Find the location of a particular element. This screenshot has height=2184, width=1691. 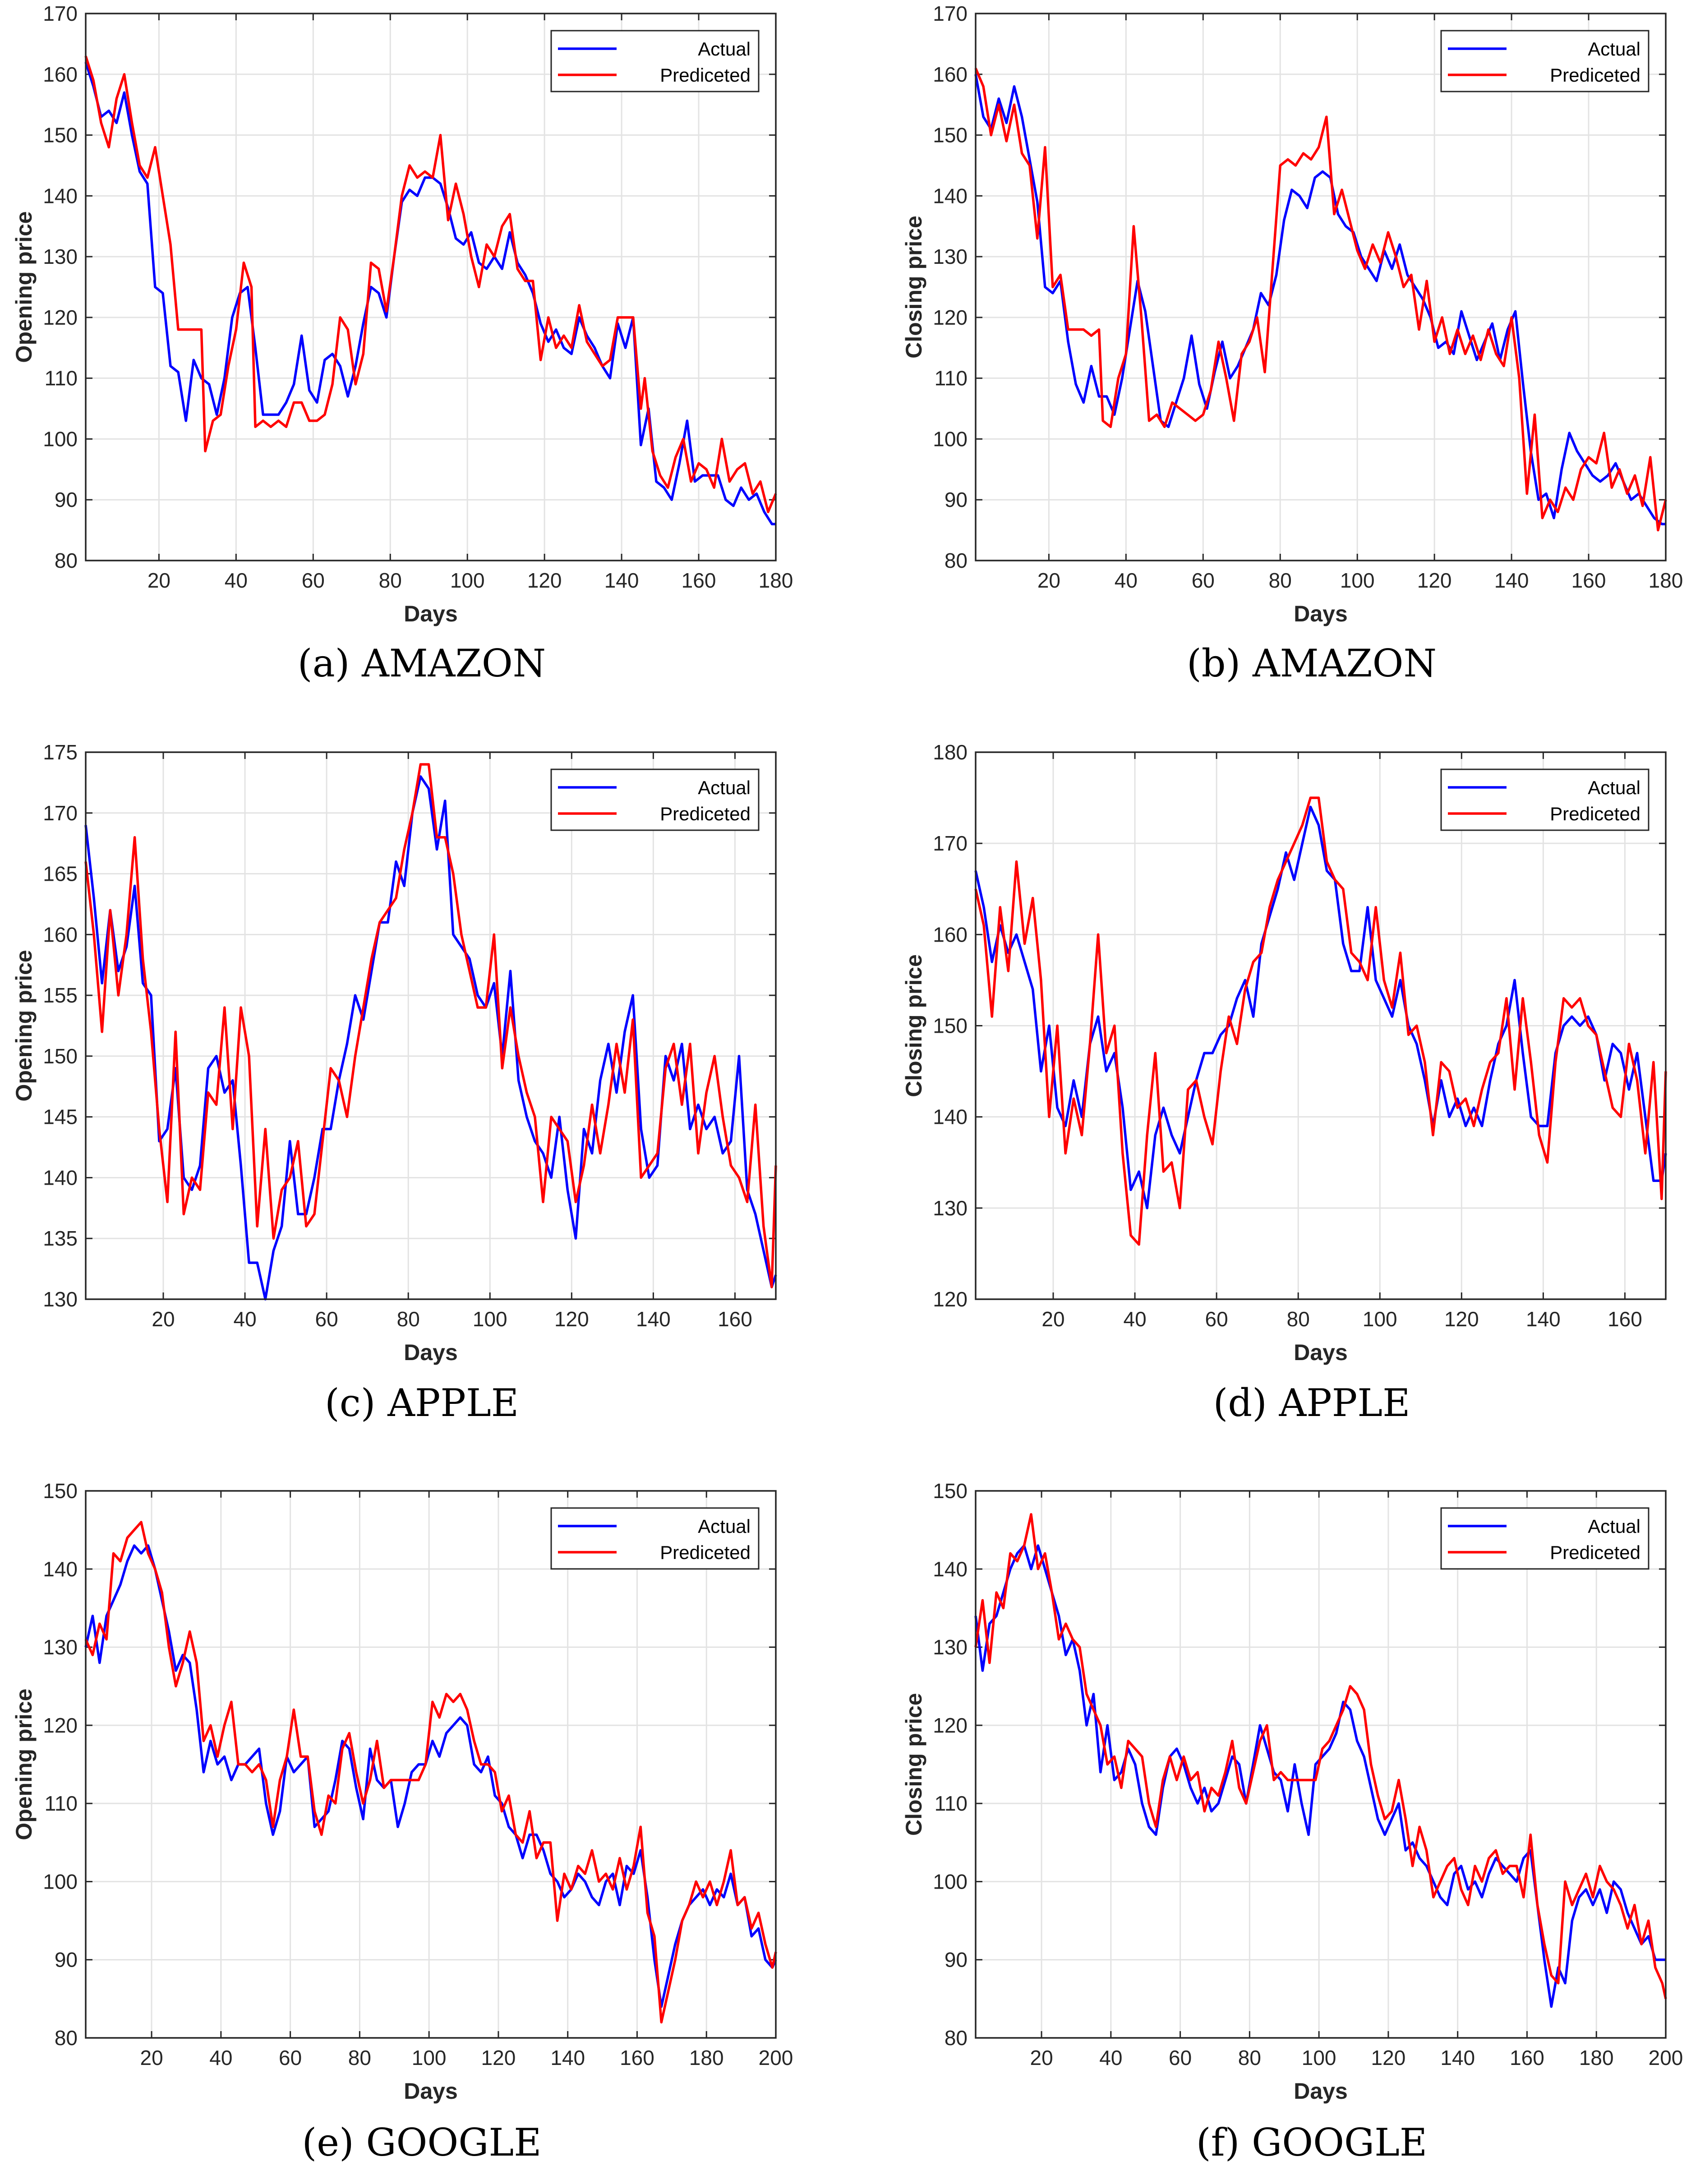

panel-caption: (c) APPLE is located at coordinates (422, 1403).